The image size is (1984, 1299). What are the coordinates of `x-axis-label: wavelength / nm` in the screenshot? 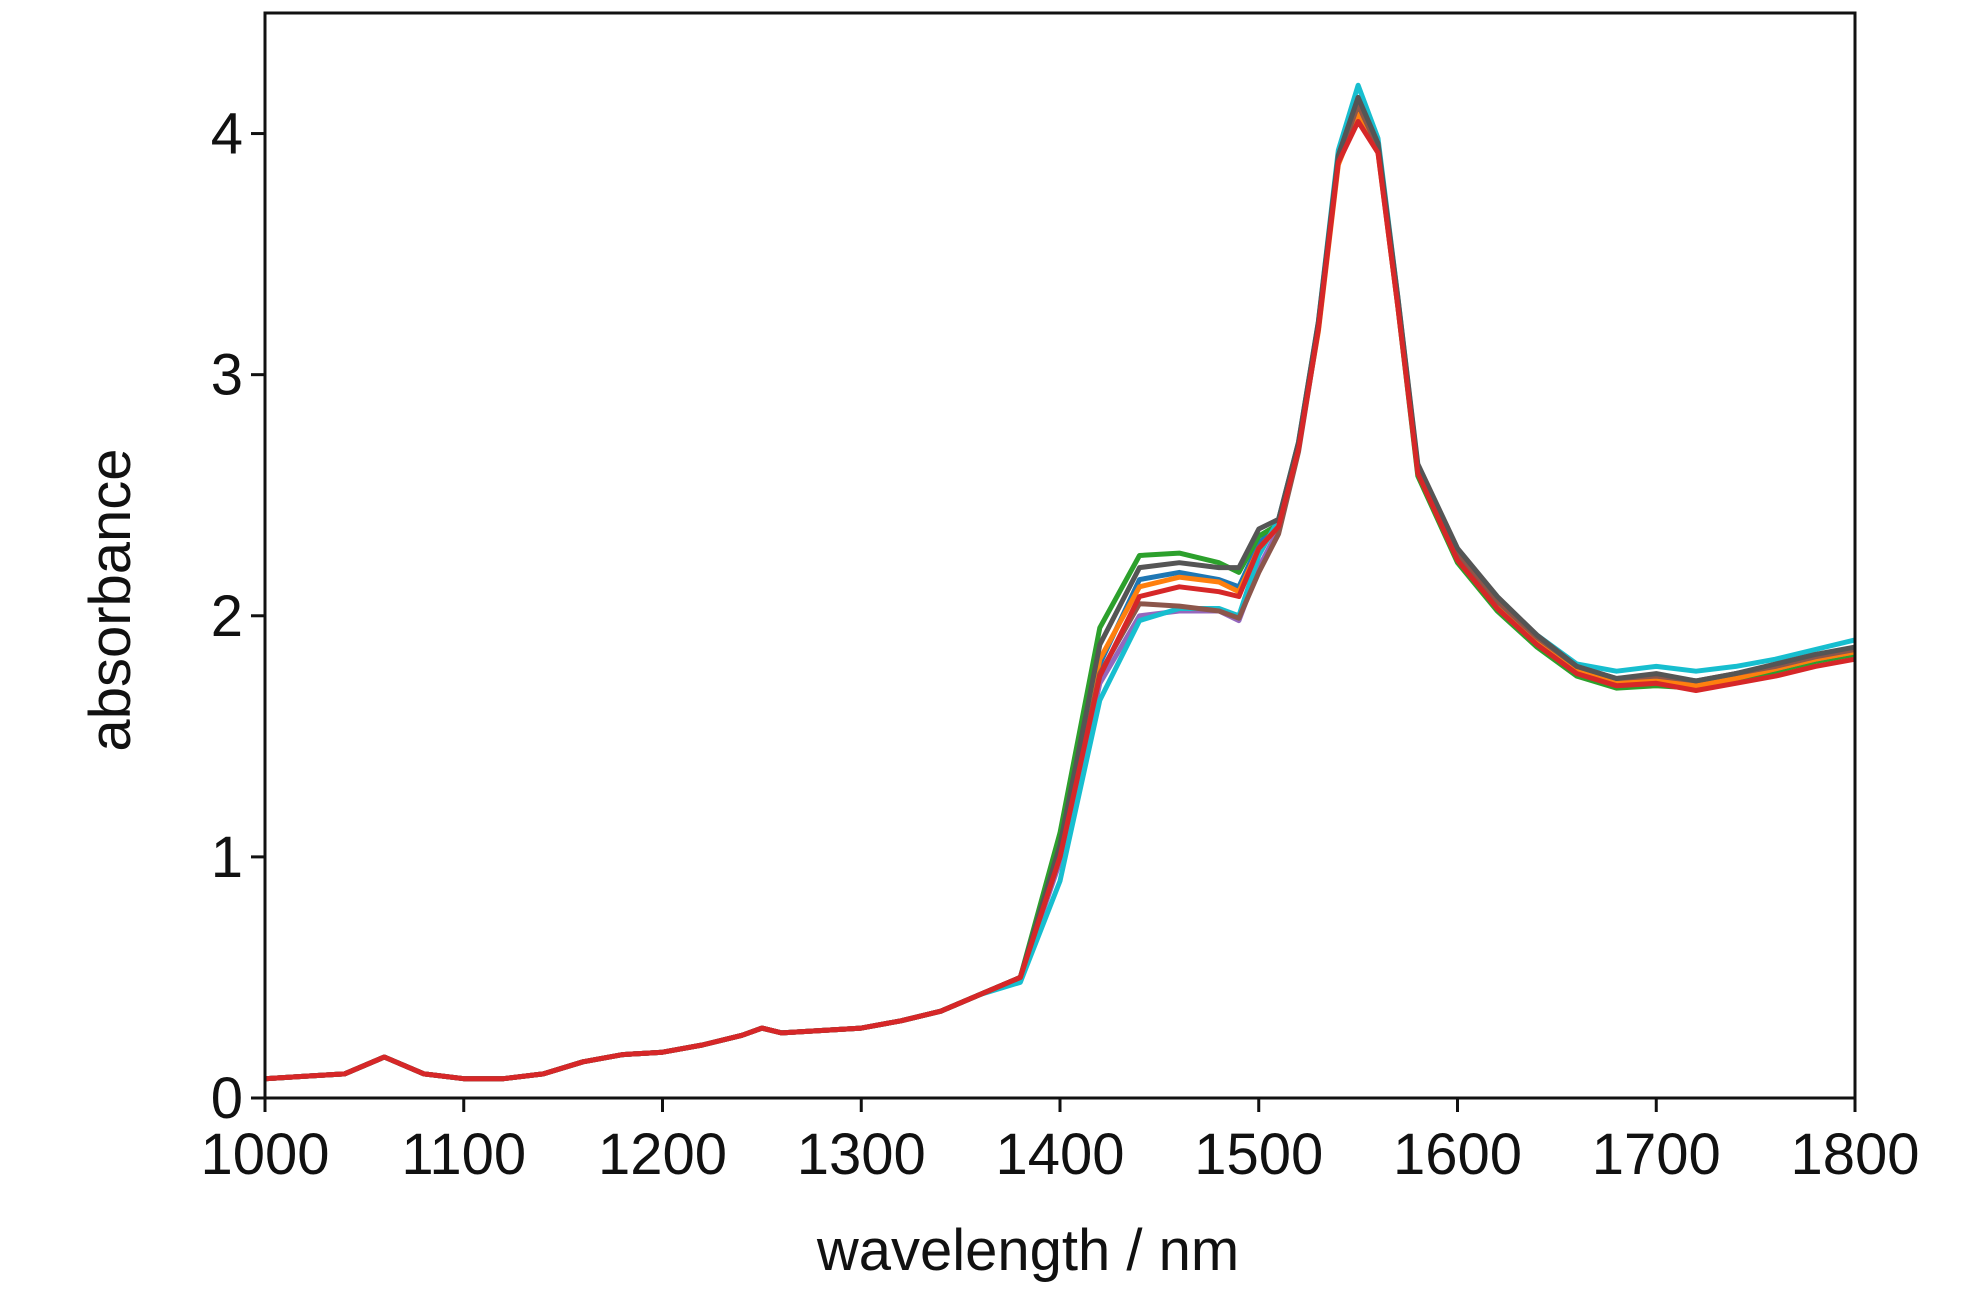 It's located at (1027, 1250).